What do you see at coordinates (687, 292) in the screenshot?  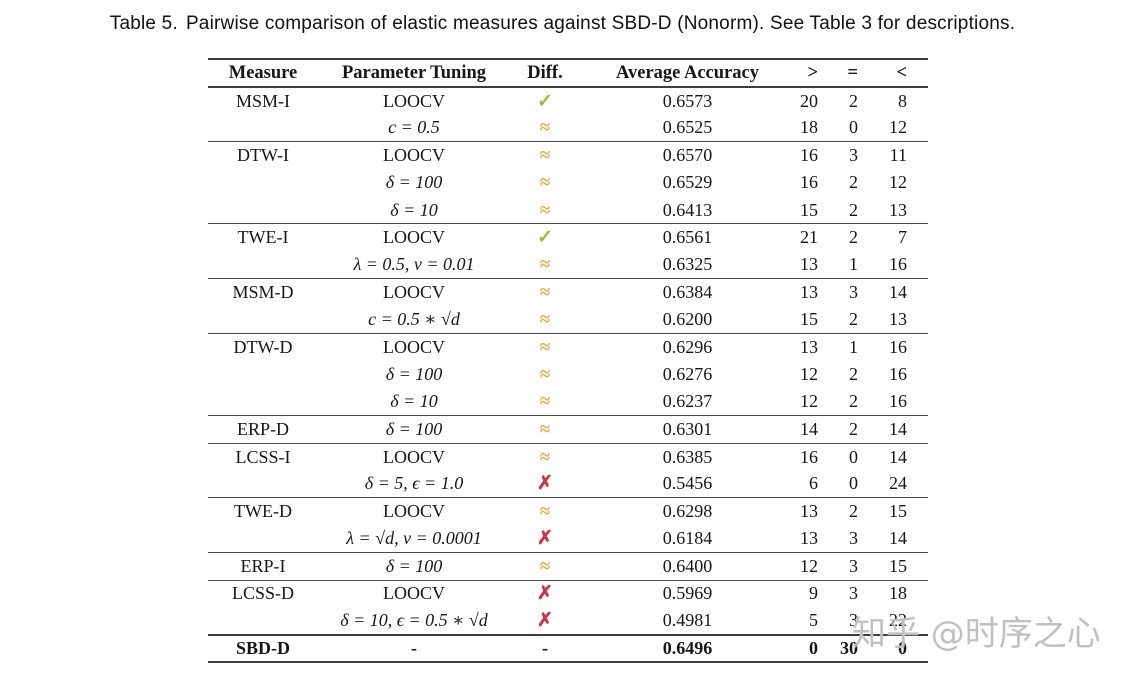 I see `accuracy-cell: 0.6384` at bounding box center [687, 292].